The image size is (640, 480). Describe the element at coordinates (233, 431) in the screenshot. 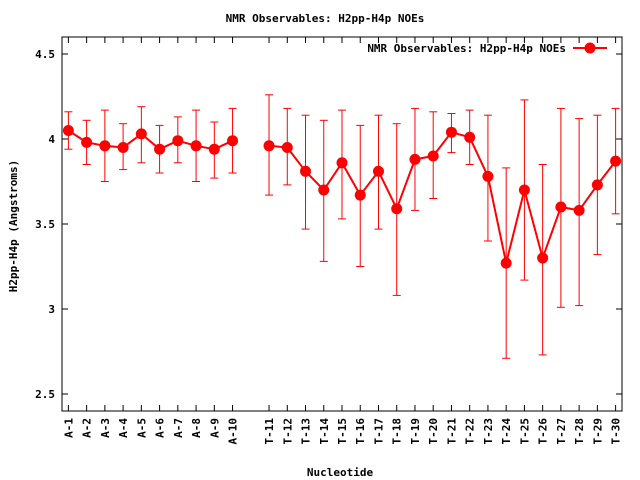

I see `x-tick-label: A-10` at that location.